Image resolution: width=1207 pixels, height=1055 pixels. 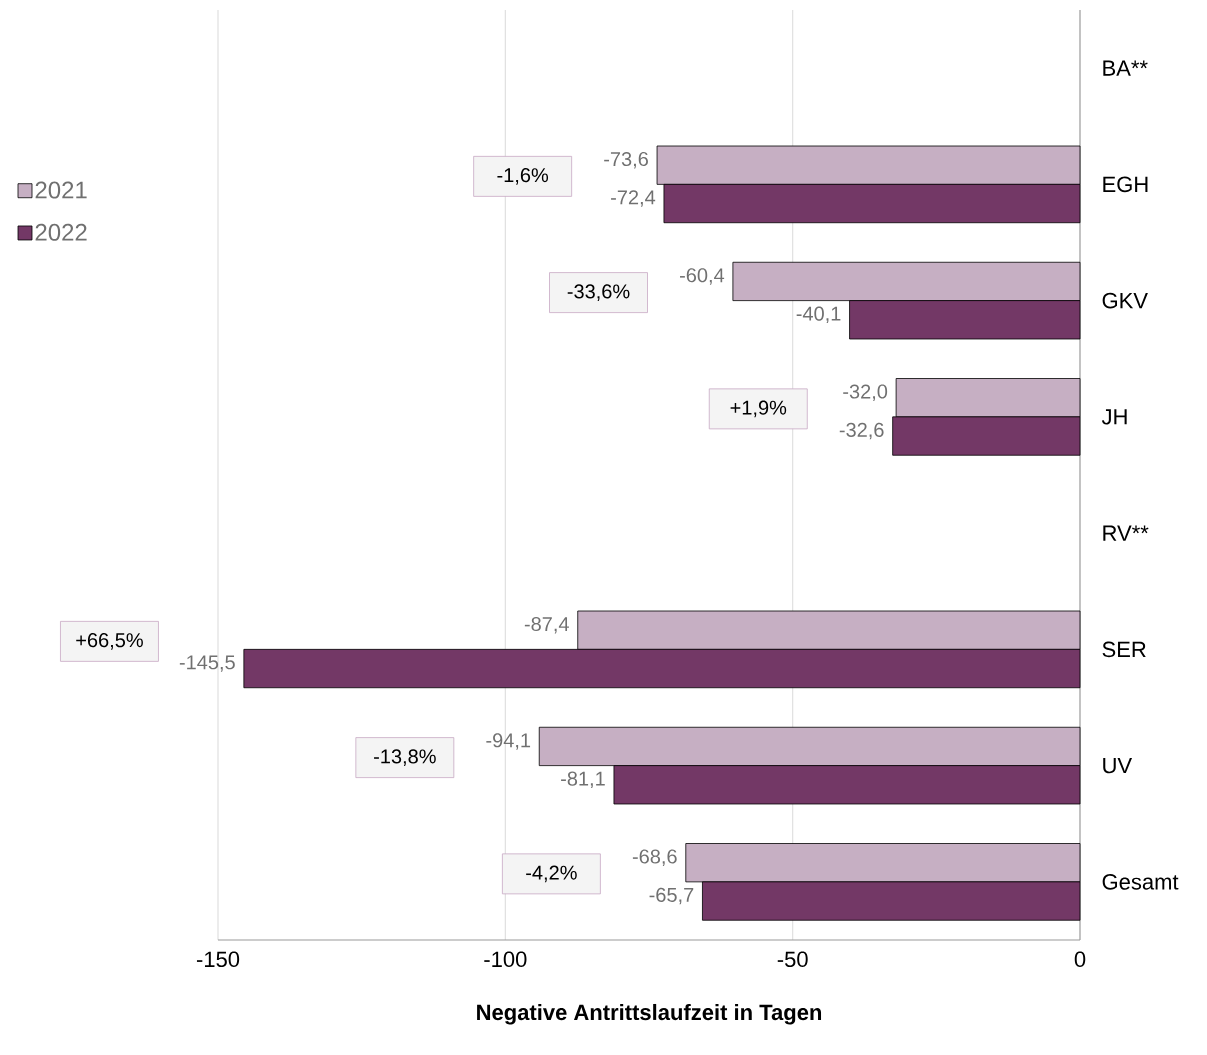 What do you see at coordinates (633, 198) in the screenshot?
I see `data-label: -72,4` at bounding box center [633, 198].